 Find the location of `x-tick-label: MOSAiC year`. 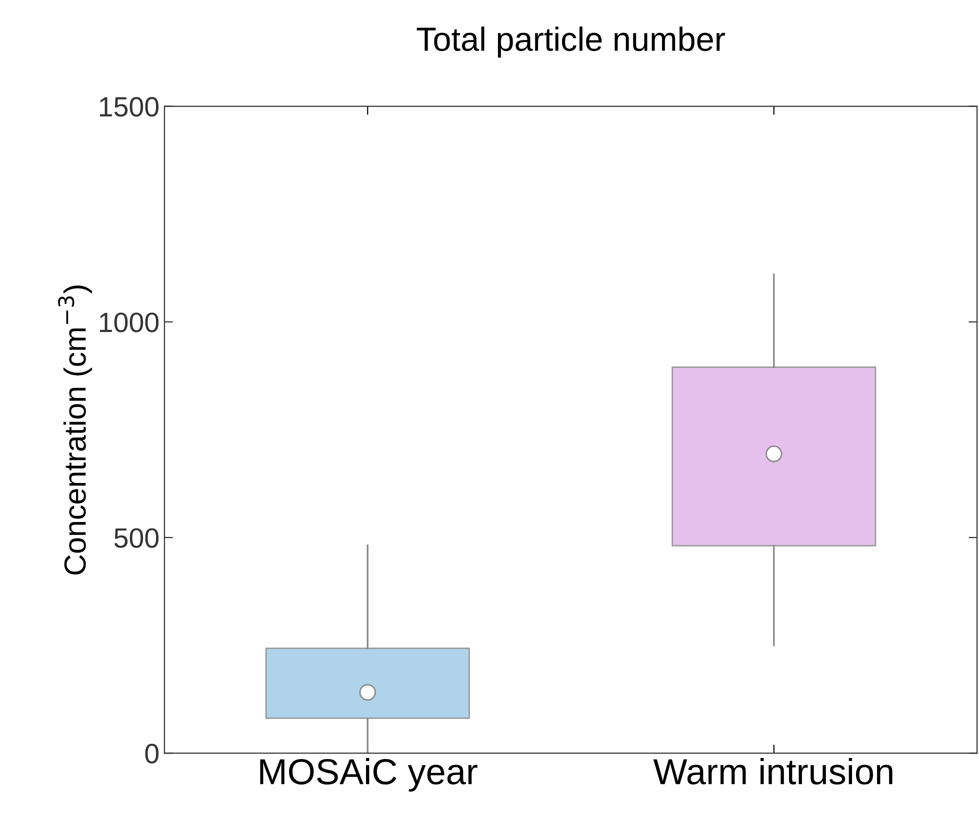

x-tick-label: MOSAiC year is located at coordinates (369, 775).